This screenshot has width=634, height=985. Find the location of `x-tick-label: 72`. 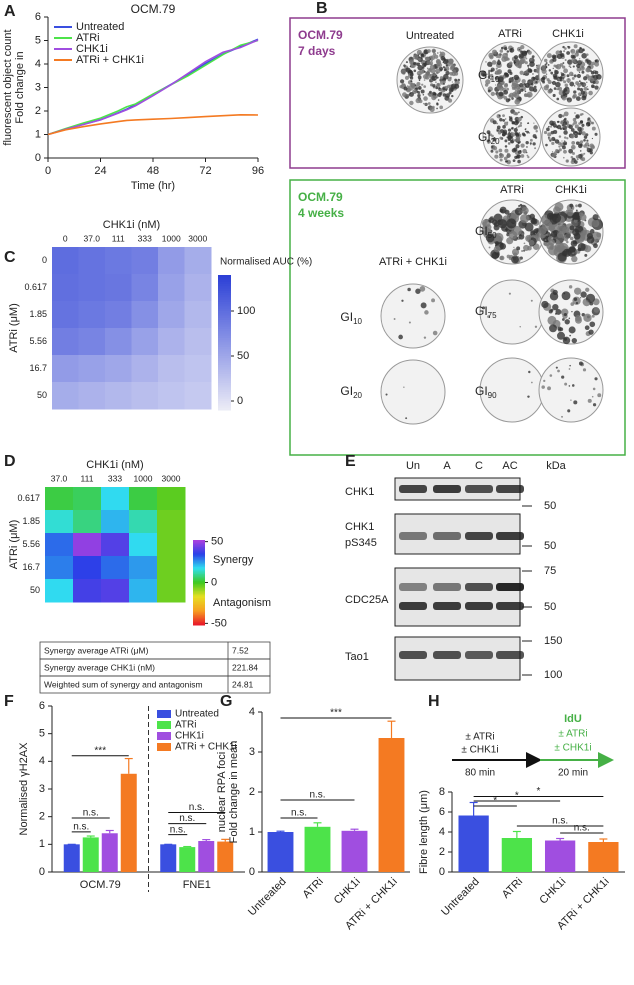

x-tick-label: 72 is located at coordinates (205, 171).